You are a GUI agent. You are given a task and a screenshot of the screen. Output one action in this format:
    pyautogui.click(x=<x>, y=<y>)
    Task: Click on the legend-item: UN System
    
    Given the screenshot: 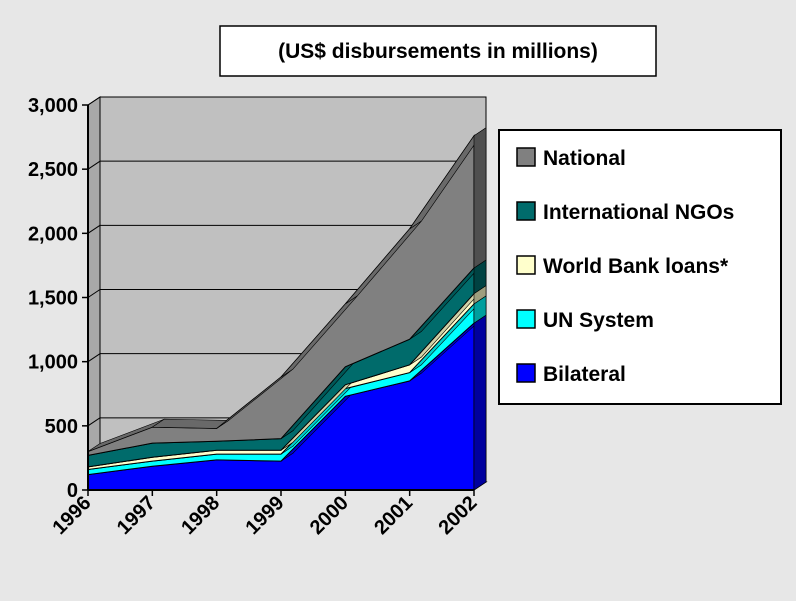 What is the action you would take?
    pyautogui.click(x=585, y=320)
    